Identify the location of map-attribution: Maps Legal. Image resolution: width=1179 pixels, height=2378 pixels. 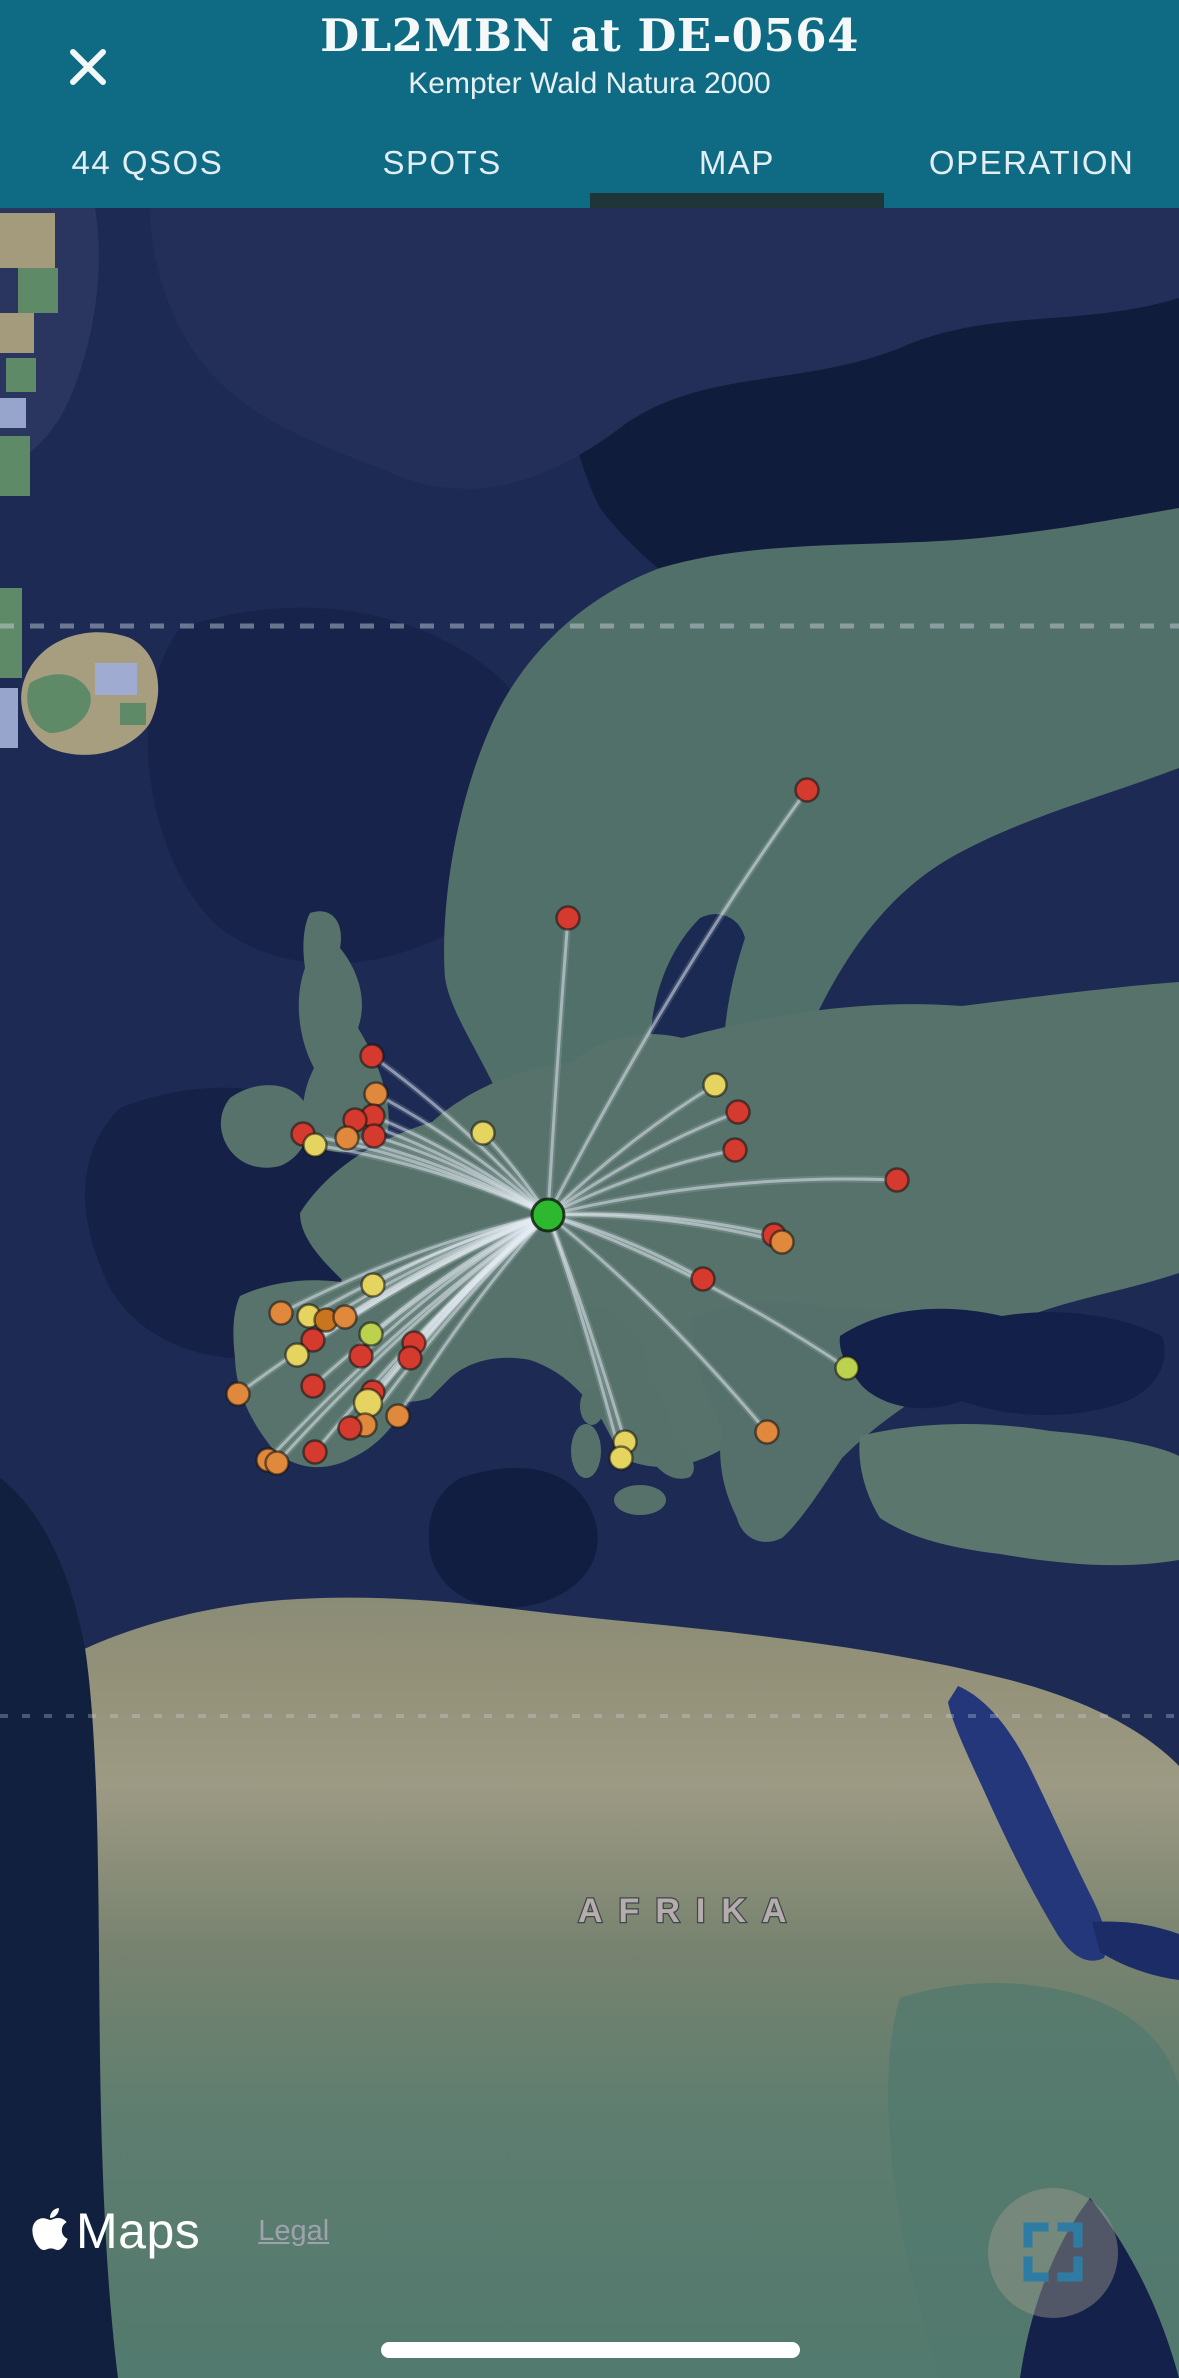
(182, 2231).